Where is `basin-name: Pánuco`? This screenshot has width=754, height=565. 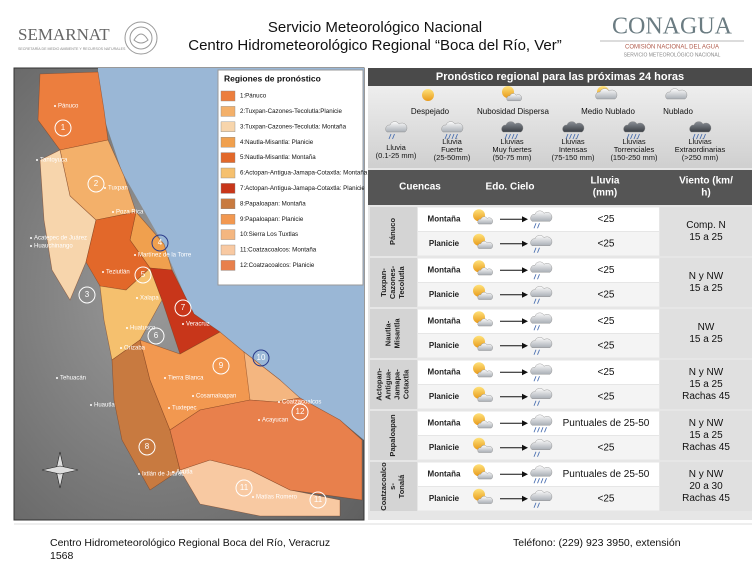
basin-name: Pánuco is located at coordinates (392, 232).